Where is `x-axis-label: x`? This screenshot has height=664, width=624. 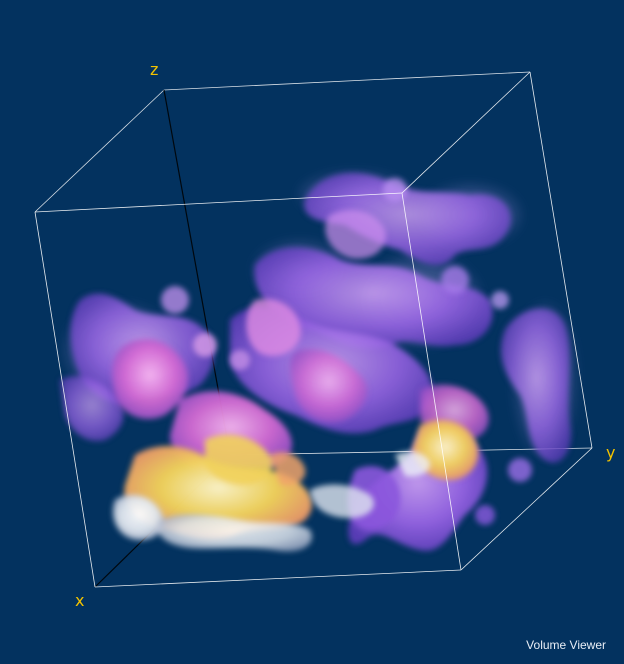
x-axis-label: x is located at coordinates (80, 600).